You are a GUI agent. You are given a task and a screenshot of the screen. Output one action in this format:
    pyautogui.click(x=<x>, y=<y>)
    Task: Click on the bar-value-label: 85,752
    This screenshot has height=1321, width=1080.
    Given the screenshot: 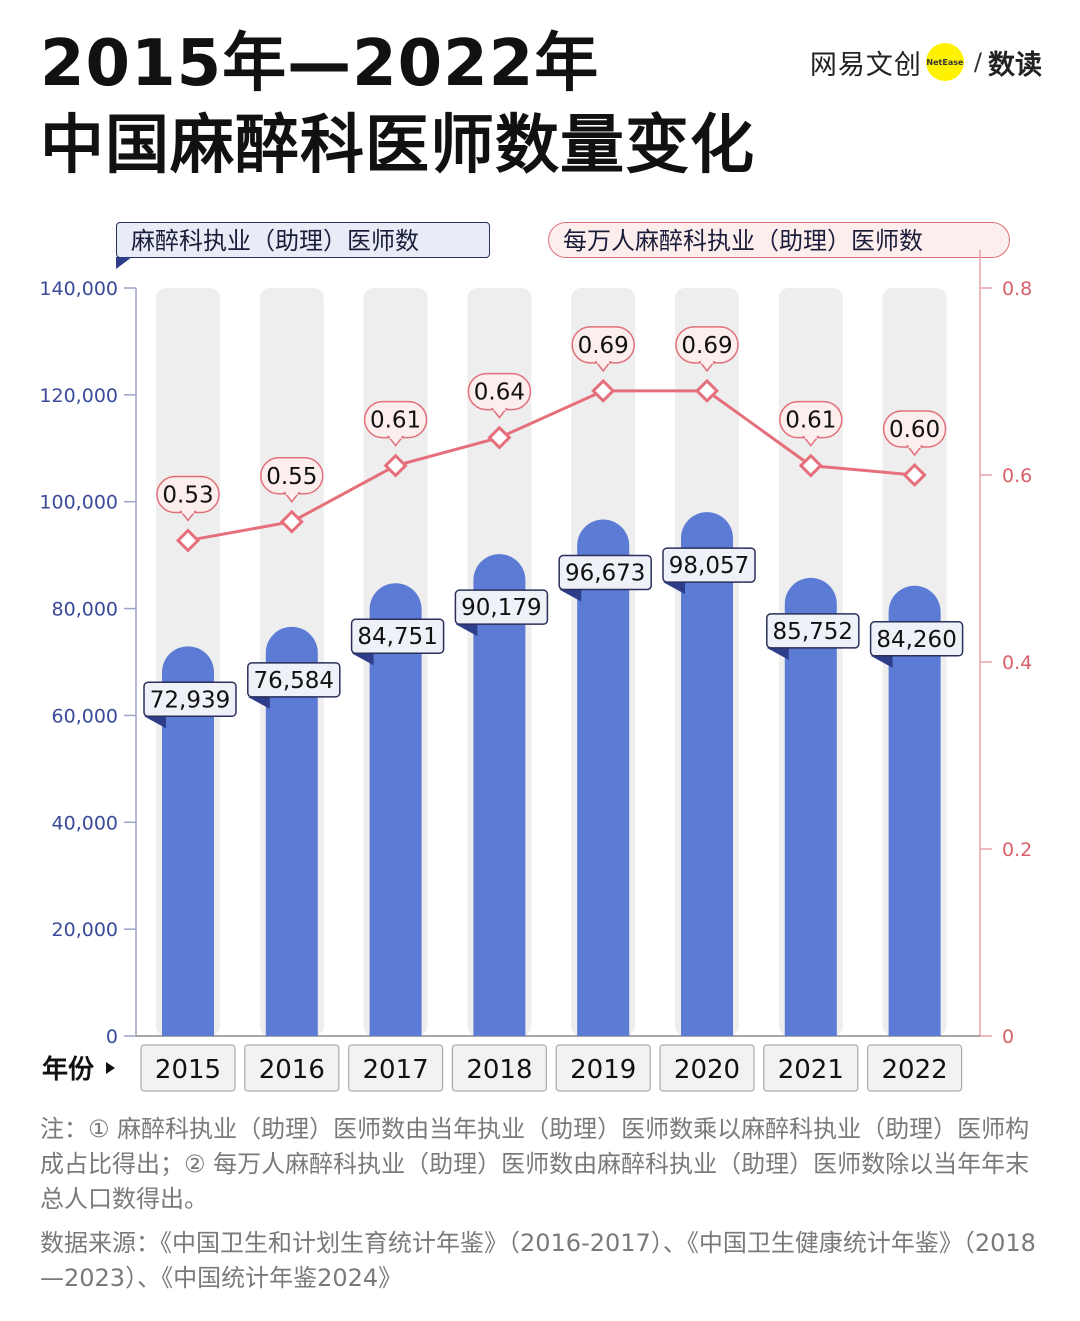 What is the action you would take?
    pyautogui.click(x=813, y=636)
    